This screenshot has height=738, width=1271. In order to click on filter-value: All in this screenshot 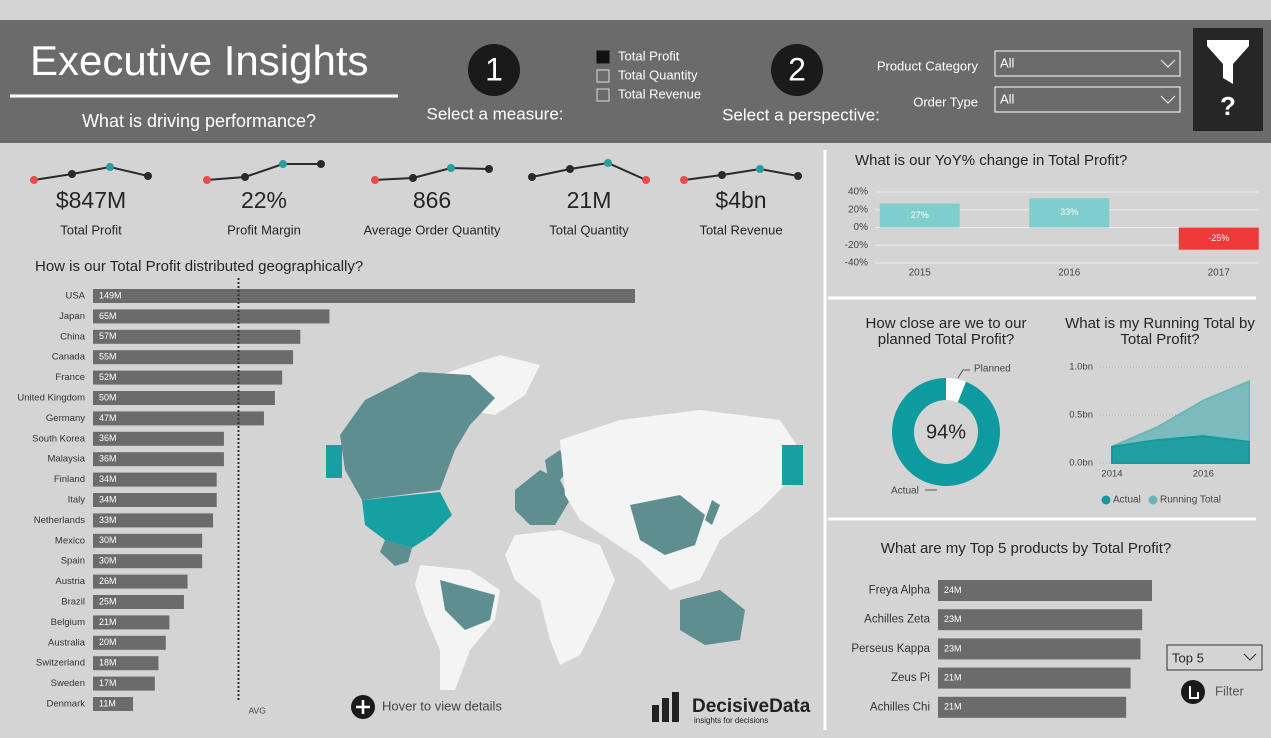, I will do `click(1007, 62)`.